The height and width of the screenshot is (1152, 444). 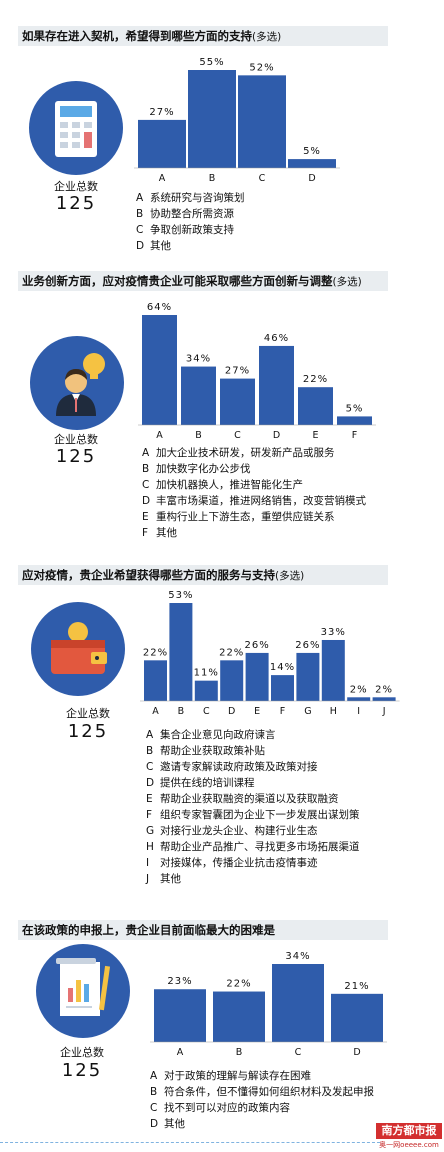 What do you see at coordinates (76, 128) in the screenshot?
I see `calculator-icon` at bounding box center [76, 128].